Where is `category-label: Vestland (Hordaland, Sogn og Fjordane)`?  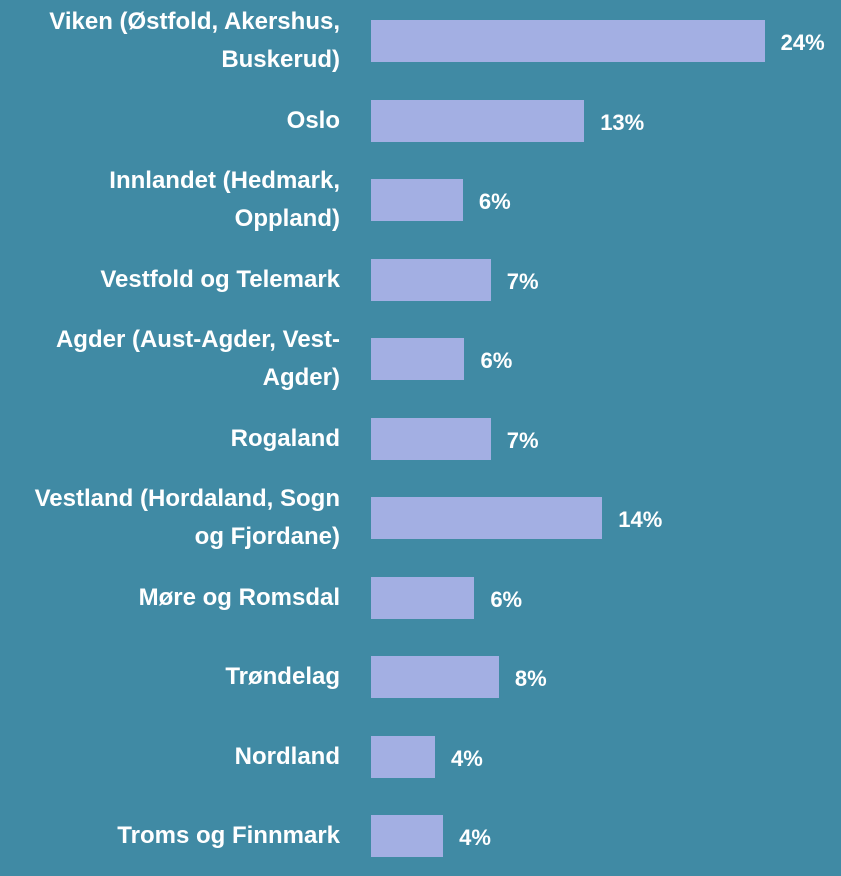
category-label: Vestland (Hordaland, Sogn og Fjordane) is located at coordinates (187, 517).